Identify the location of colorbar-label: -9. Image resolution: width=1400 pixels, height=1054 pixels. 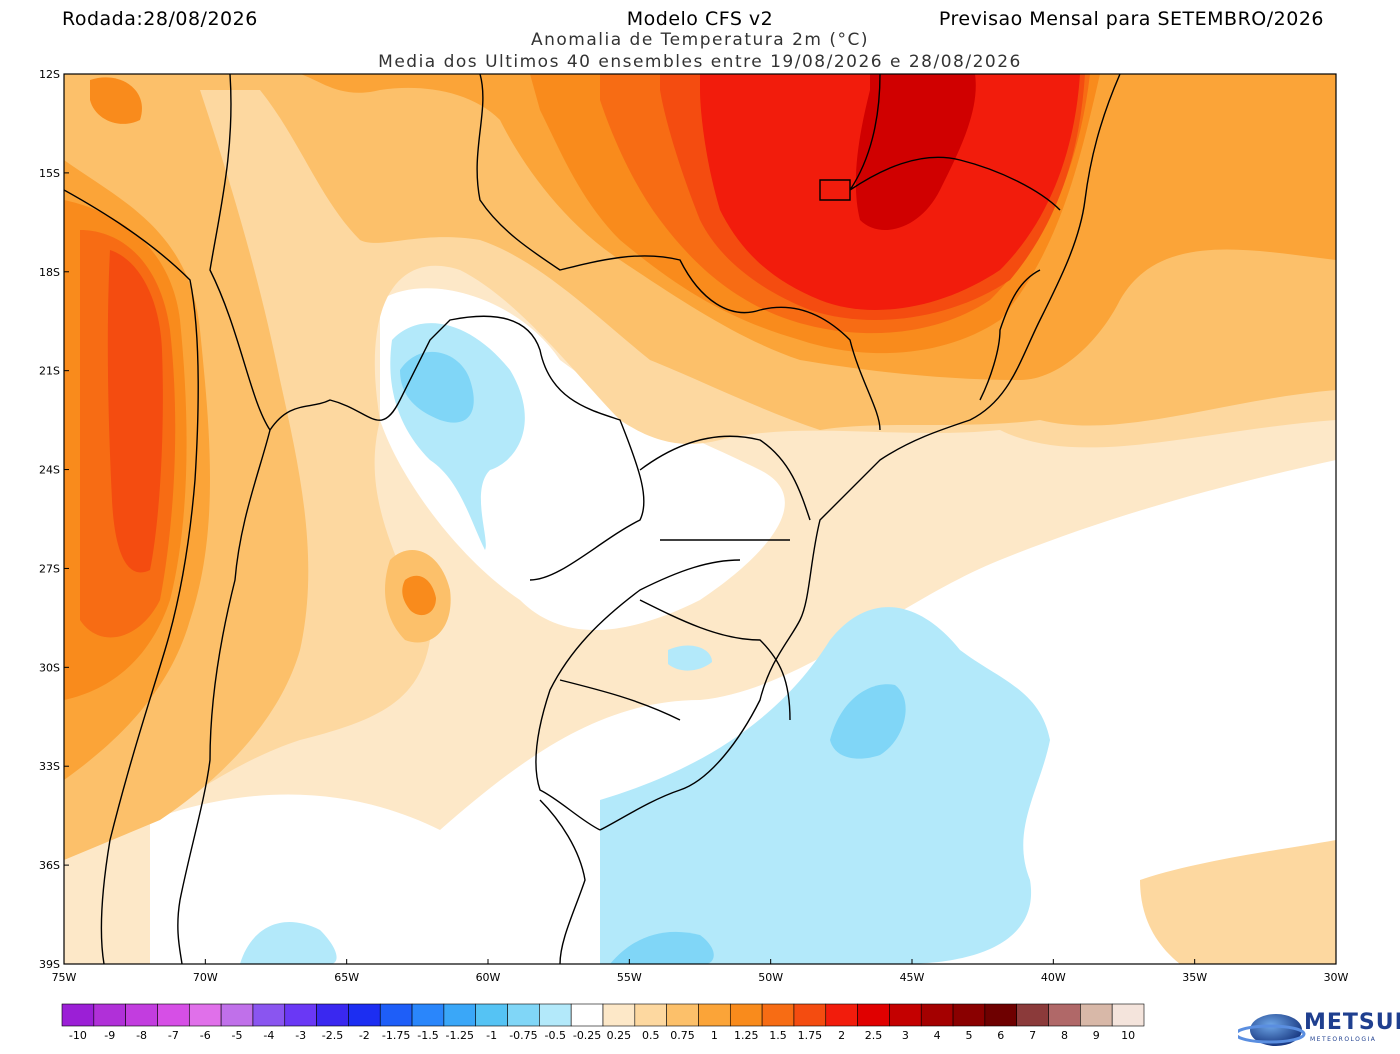
(110, 1035).